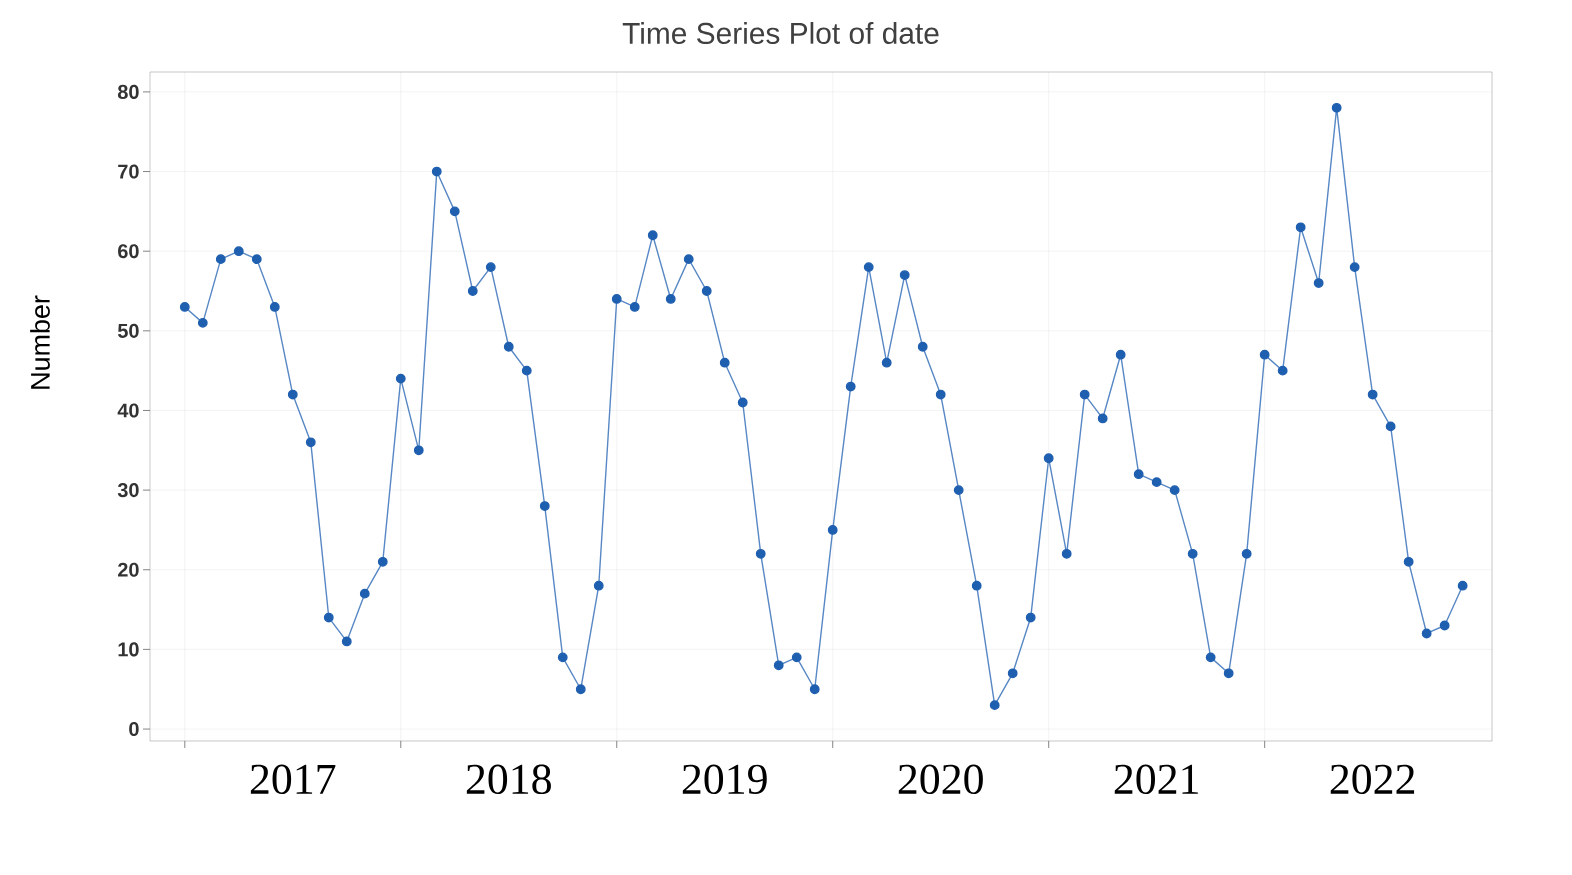 Image resolution: width=1572 pixels, height=875 pixels. I want to click on y-tick-label: 70, so click(128, 171).